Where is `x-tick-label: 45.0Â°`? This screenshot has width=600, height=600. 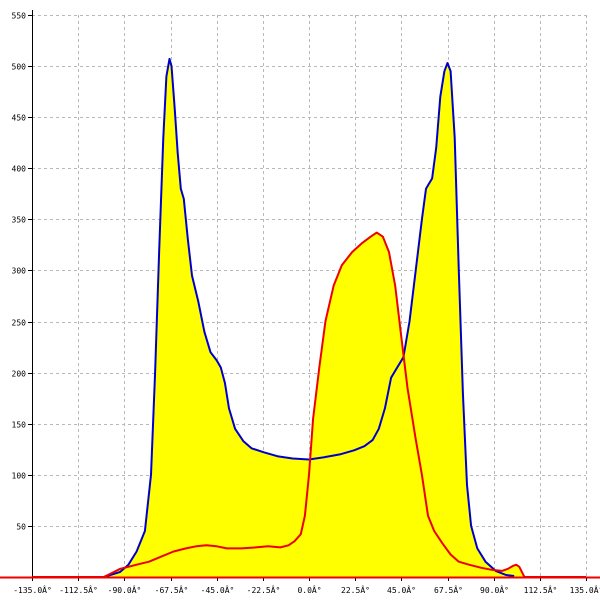
x-tick-label: 45.0Â° is located at coordinates (401, 589).